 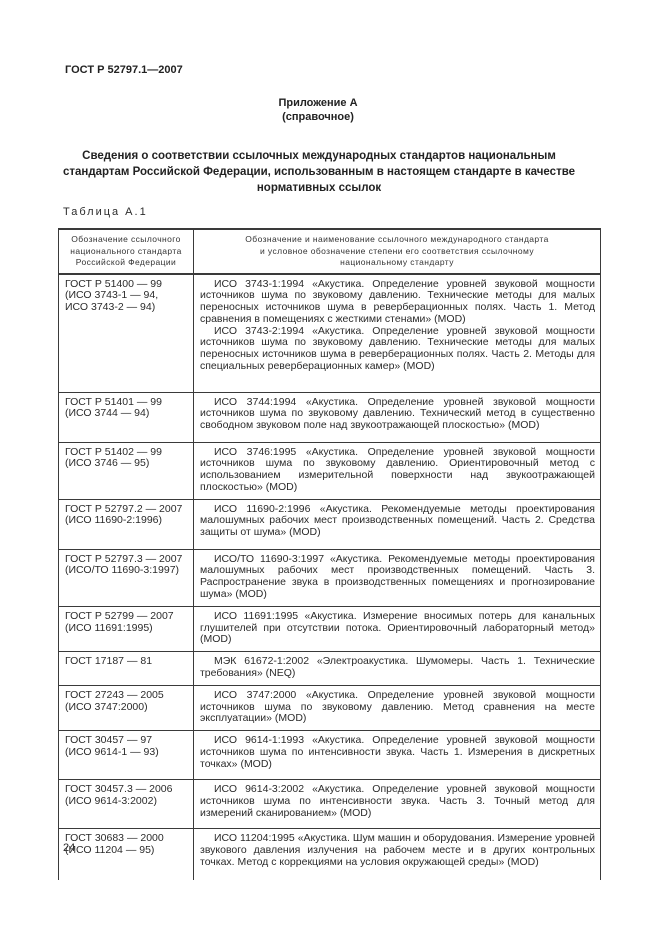 I want to click on page-number: 24, so click(x=69, y=848).